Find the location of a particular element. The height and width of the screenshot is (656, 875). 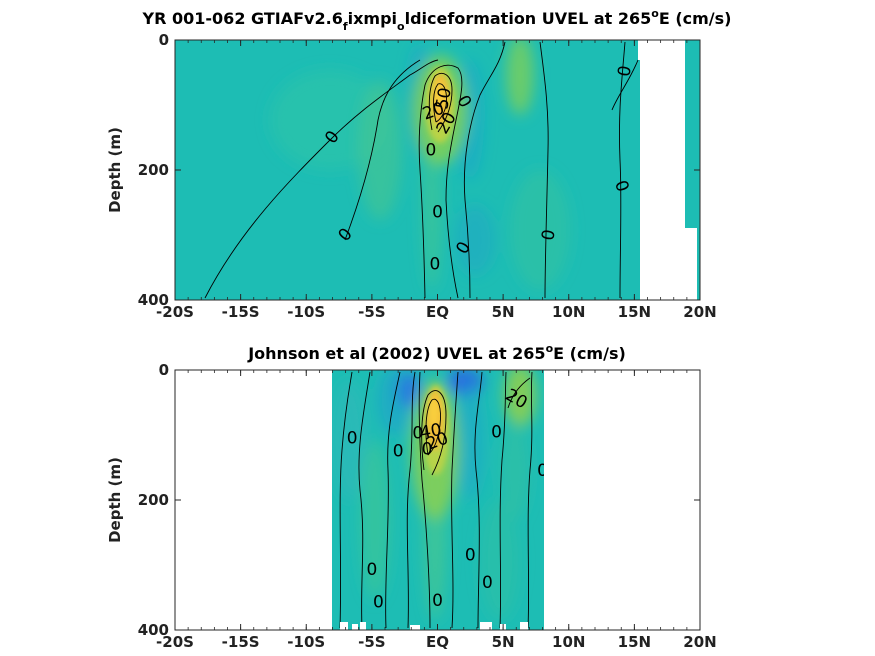

model-y-axis-label: Depth (m) is located at coordinates (115, 170).